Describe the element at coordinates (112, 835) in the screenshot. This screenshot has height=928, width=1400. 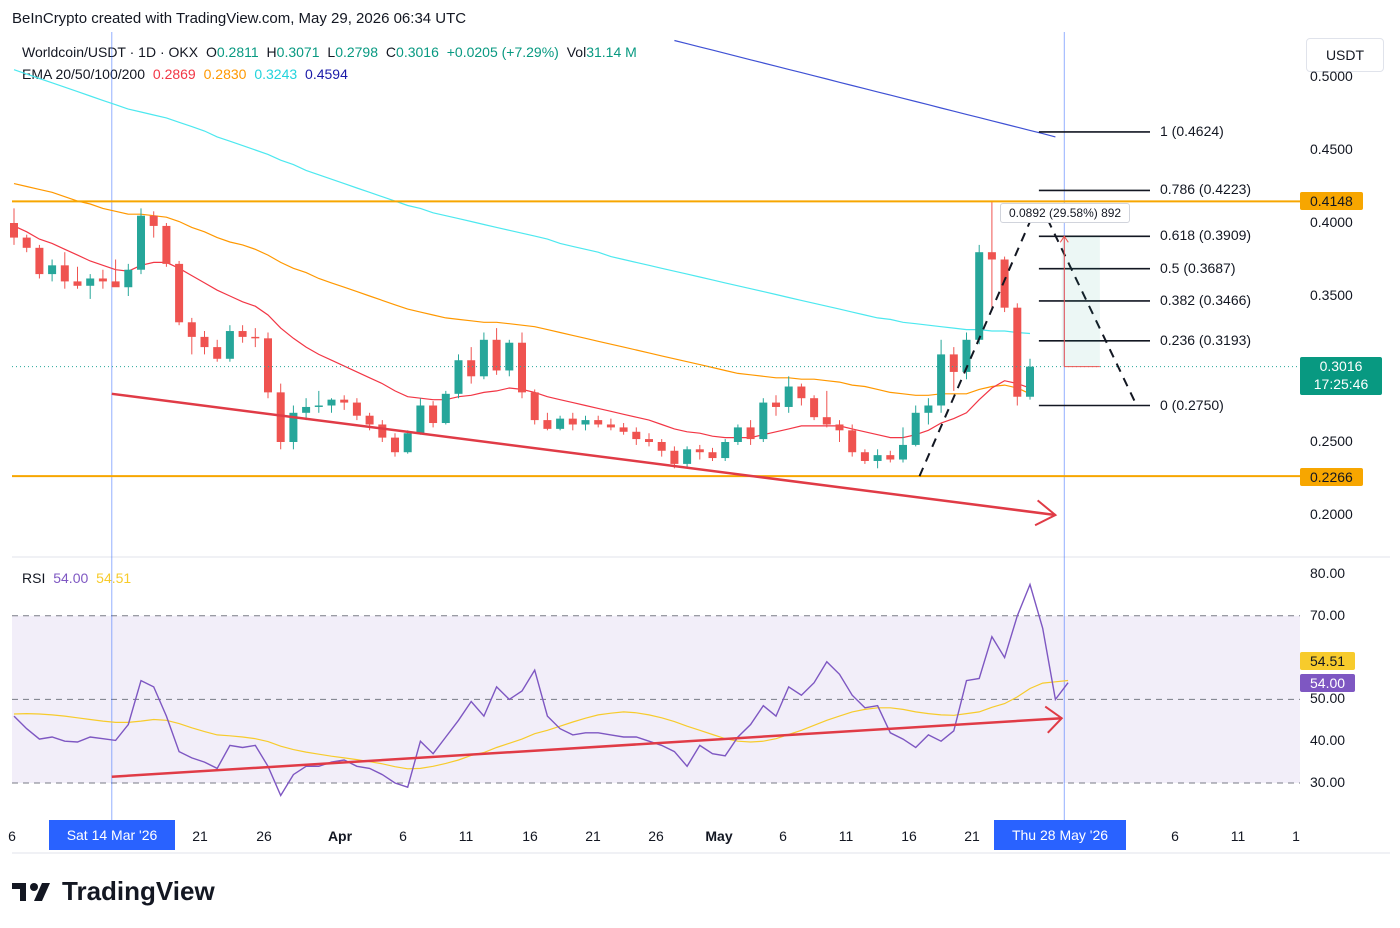
I see `crosshair-date-label: Sat 14 Mar '26` at that location.